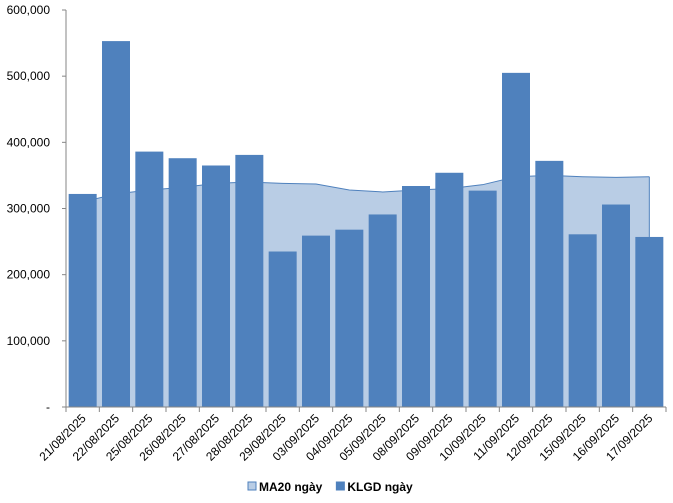 This screenshot has height=503, width=673. Describe the element at coordinates (380, 487) in the screenshot. I see `legend-label-1: KLGD ngày` at that location.